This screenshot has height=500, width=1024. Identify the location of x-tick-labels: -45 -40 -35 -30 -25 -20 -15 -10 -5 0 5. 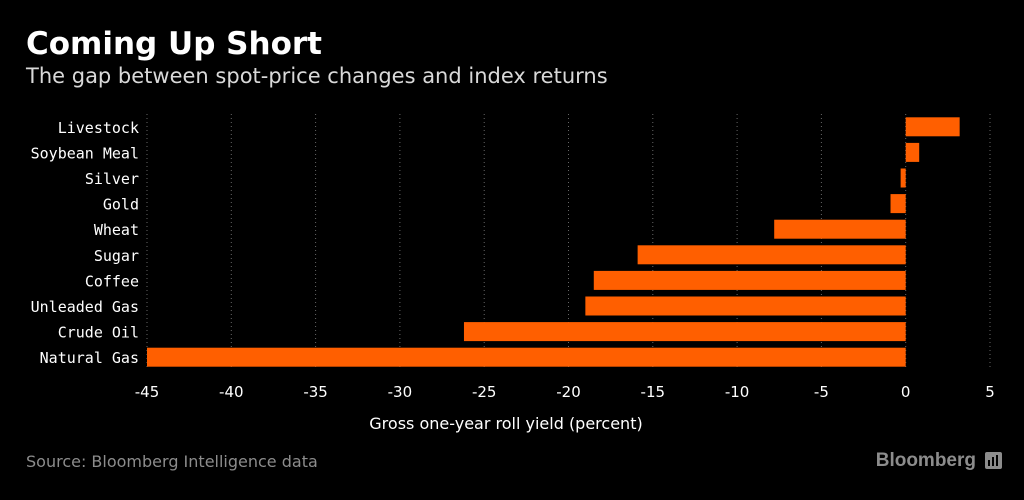
(565, 392).